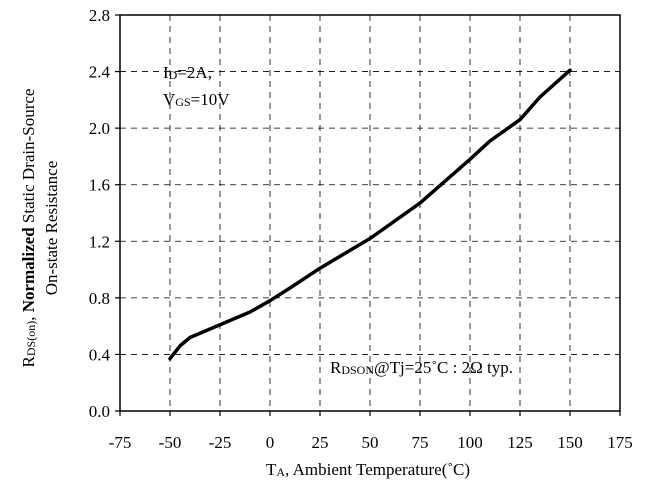 The height and width of the screenshot is (486, 646). What do you see at coordinates (99, 128) in the screenshot?
I see `y-tick-label: 2.0` at bounding box center [99, 128].